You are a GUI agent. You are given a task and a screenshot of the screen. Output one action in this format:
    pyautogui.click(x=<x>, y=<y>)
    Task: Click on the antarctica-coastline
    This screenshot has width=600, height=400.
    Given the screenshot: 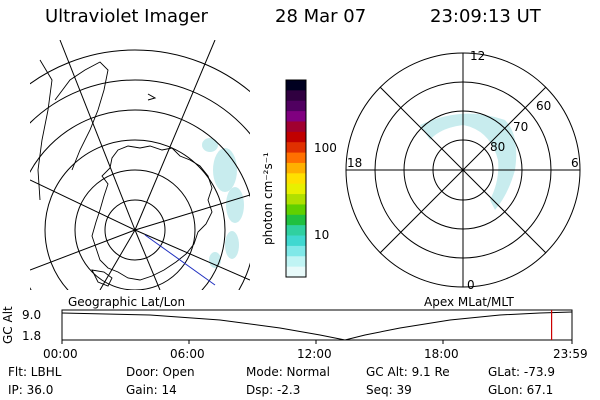 What is the action you would take?
    pyautogui.click(x=152, y=213)
    